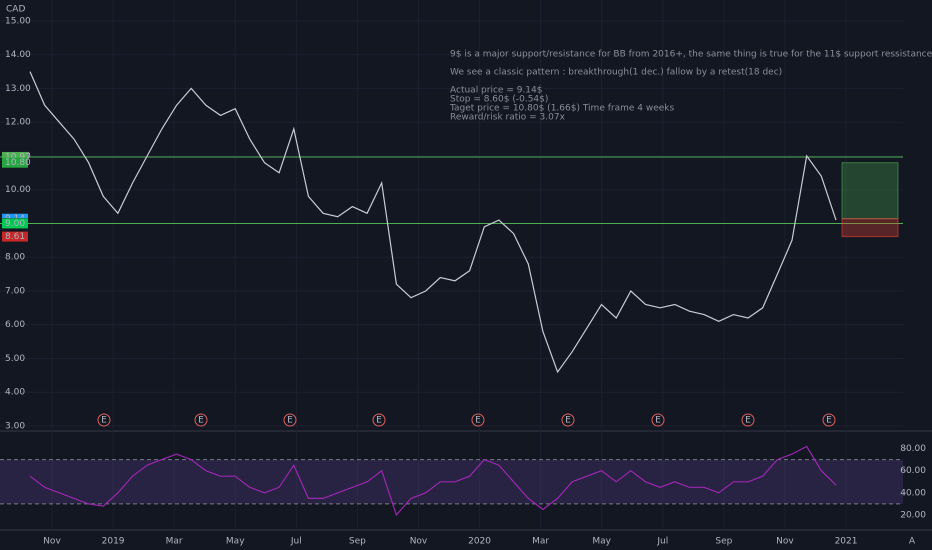 The image size is (932, 550). What do you see at coordinates (508, 118) in the screenshot?
I see `annotation: Reward/risk ratio = 3.07x` at bounding box center [508, 118].